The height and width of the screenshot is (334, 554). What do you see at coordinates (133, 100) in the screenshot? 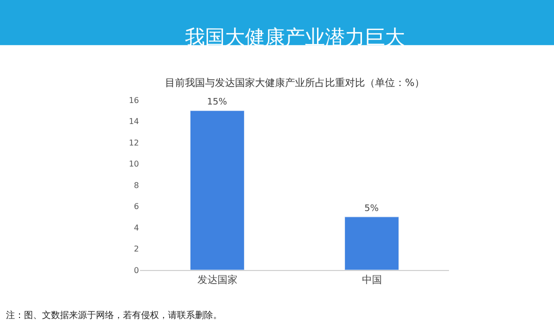
I see `y-tick-label: 16` at bounding box center [133, 100].